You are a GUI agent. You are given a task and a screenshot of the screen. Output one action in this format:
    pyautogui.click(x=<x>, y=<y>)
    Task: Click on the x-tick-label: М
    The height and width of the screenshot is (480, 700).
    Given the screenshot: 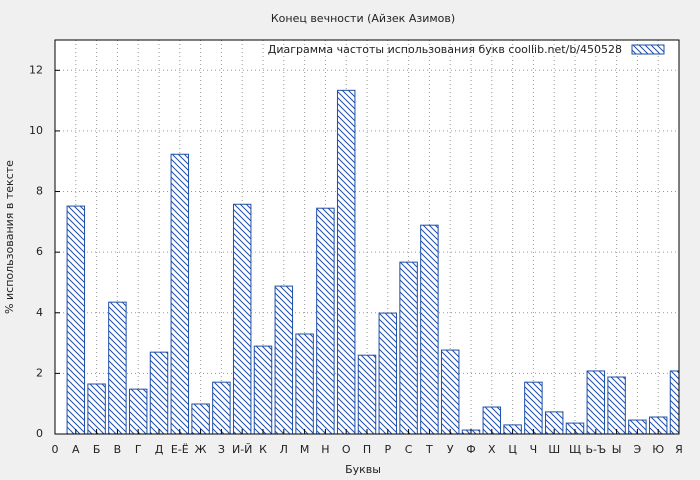 What is the action you would take?
    pyautogui.click(x=305, y=449)
    